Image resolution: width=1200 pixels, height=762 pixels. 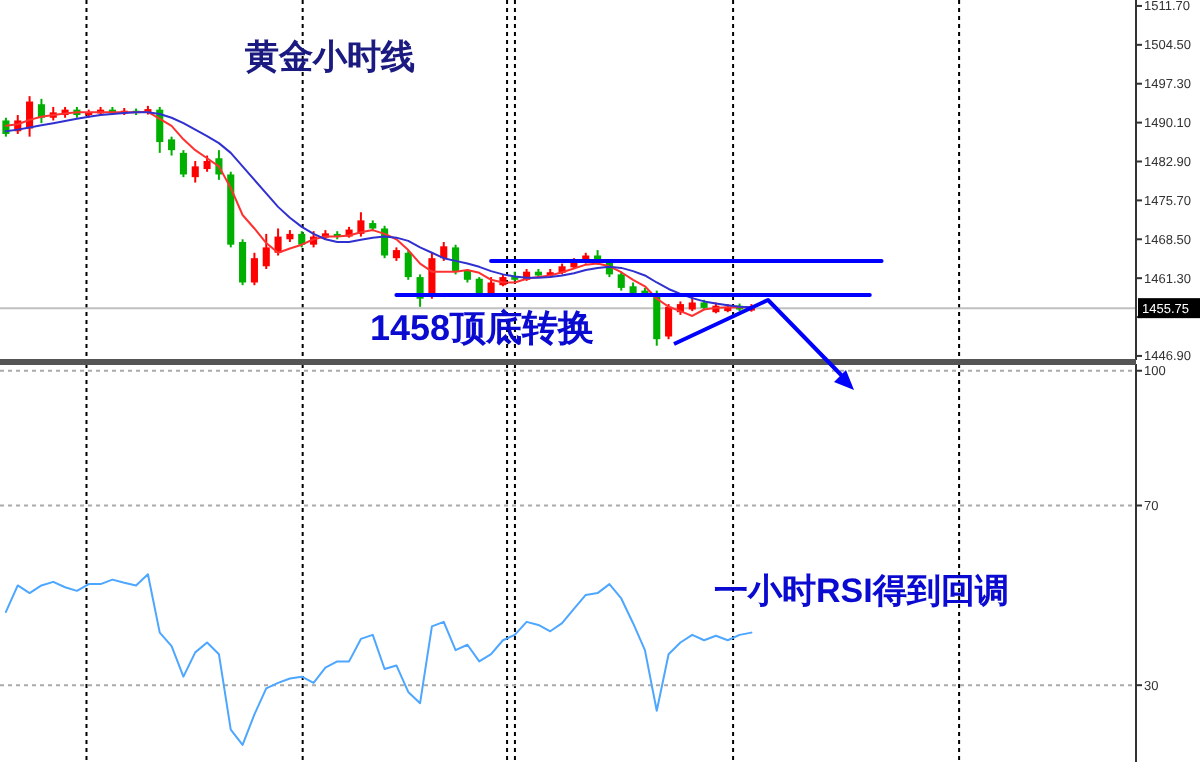 What do you see at coordinates (861, 591) in the screenshot?
I see `annotation: 一小时RSI得到回调` at bounding box center [861, 591].